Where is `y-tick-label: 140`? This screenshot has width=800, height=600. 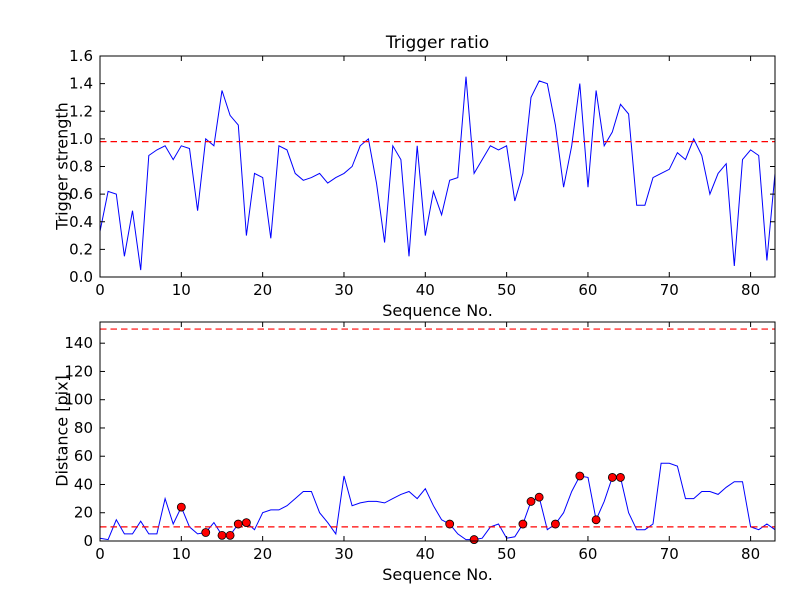
y-tick-label: 140 is located at coordinates (78, 343).